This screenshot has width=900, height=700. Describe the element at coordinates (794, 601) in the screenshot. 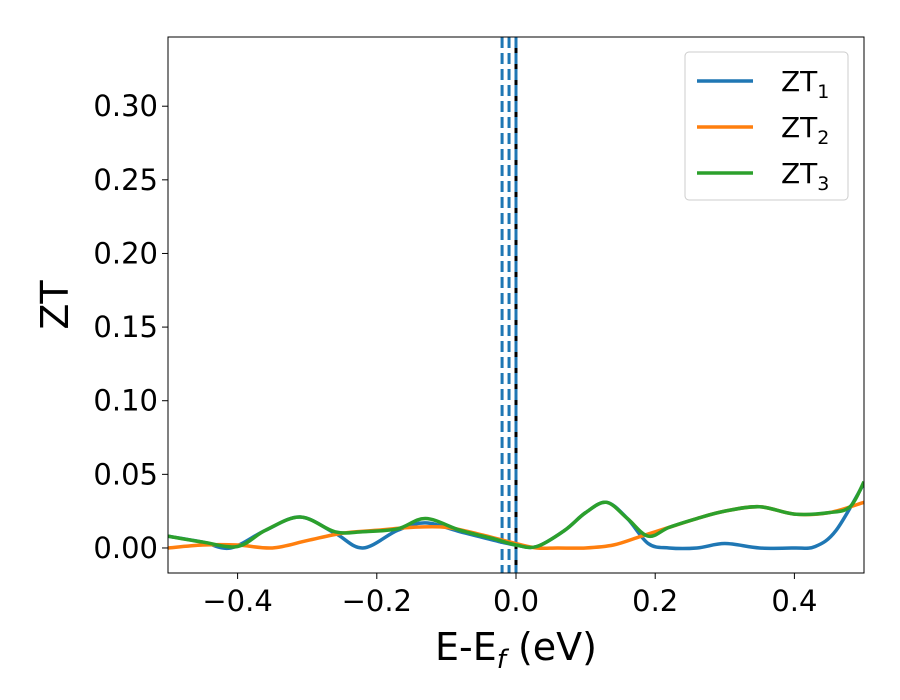

I see `x-tick-label: 0.4` at that location.